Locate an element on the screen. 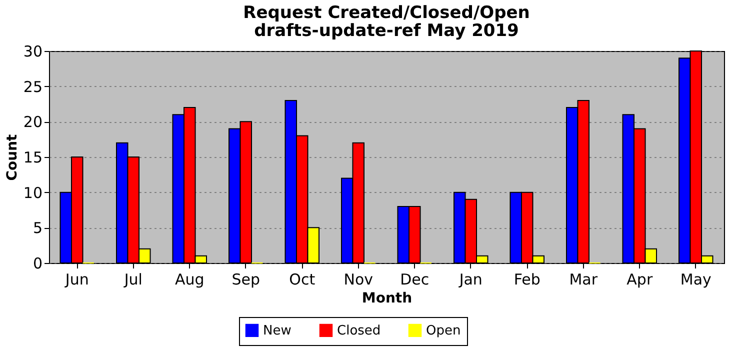 Image resolution: width=742 pixels, height=361 pixels. x-tick-label: Oct is located at coordinates (302, 279).